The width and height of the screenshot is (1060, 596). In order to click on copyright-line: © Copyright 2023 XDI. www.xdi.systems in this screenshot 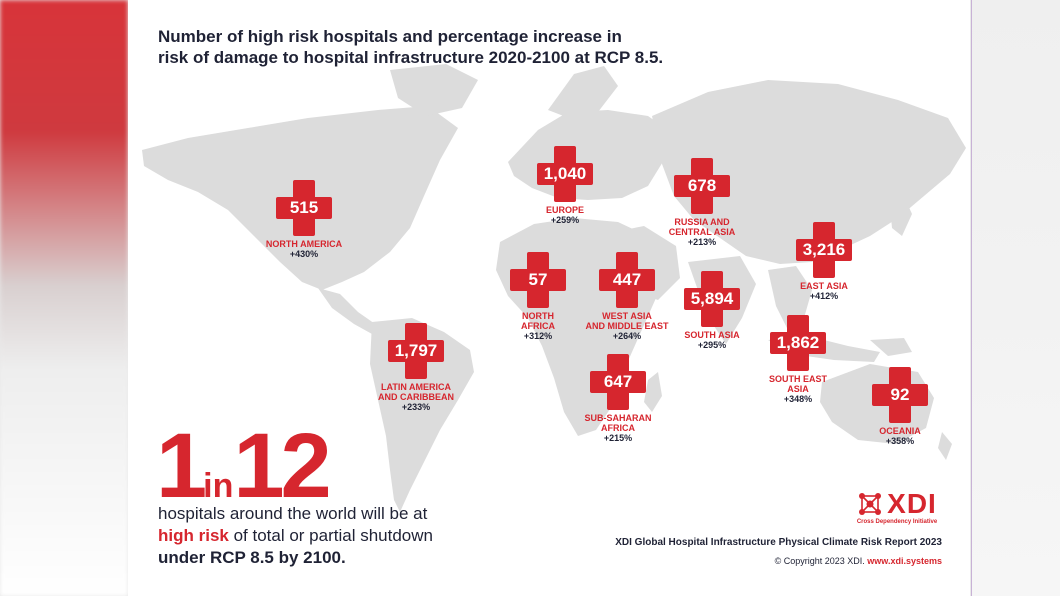, I will do `click(858, 561)`.